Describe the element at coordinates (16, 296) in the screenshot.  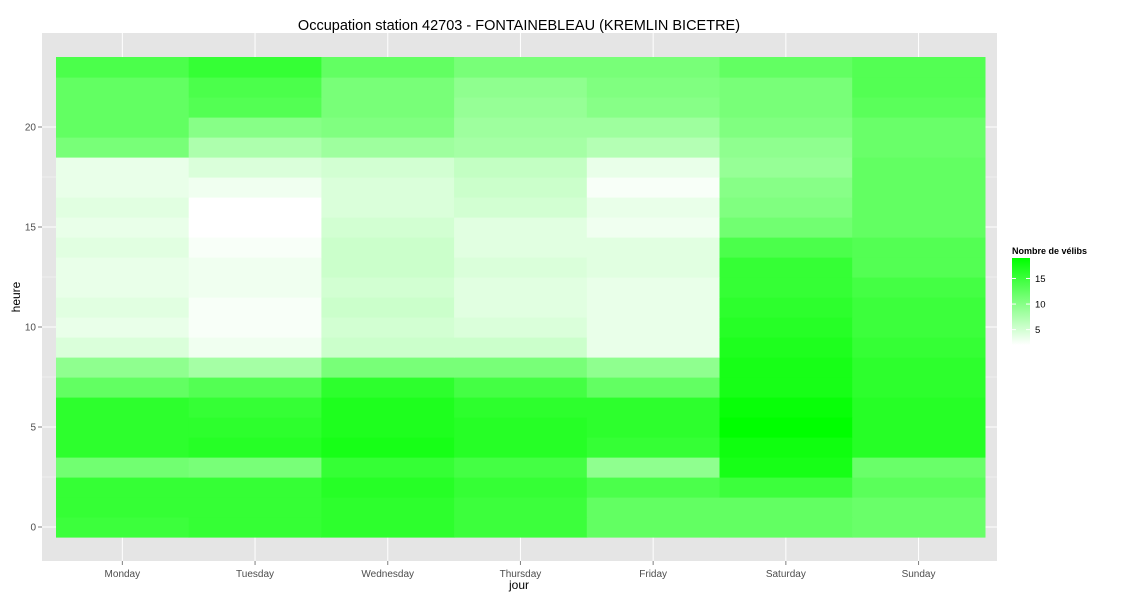
I see `y-axis-title: heure` at that location.